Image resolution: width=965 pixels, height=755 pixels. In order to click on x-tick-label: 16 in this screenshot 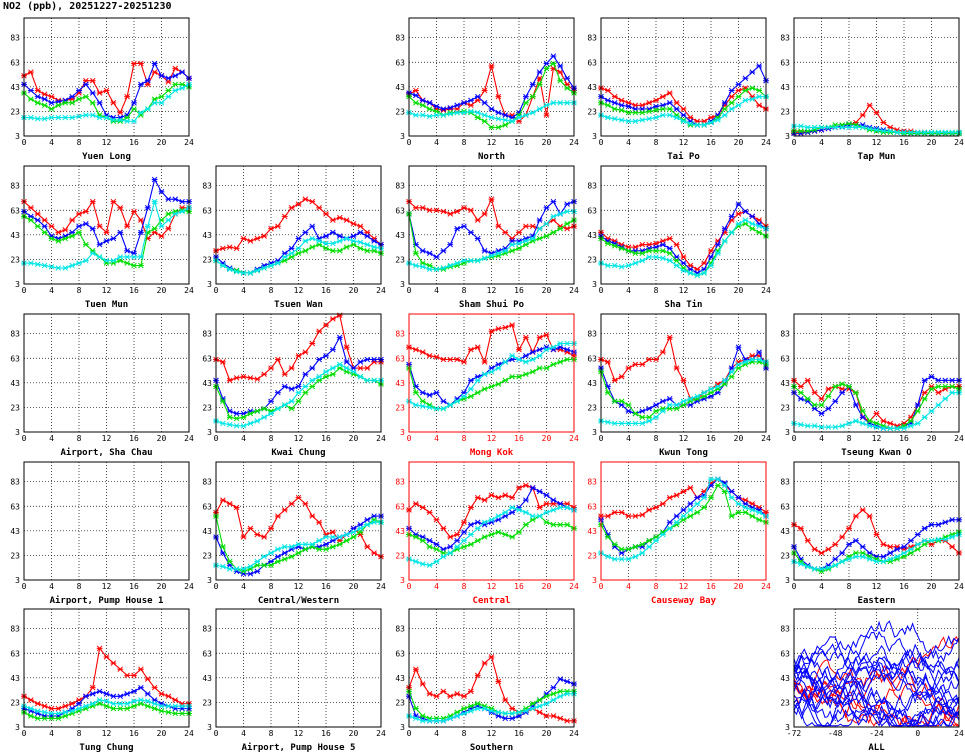, I will do `click(134, 438)`.